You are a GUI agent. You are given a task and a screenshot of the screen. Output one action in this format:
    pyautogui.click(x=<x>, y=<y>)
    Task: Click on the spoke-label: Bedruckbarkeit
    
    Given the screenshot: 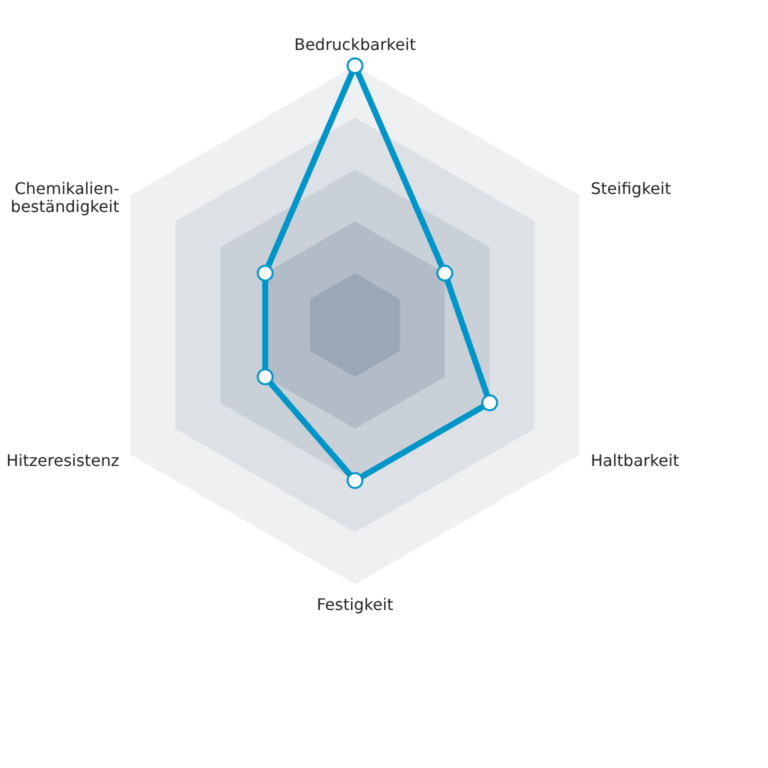 What is the action you would take?
    pyautogui.click(x=355, y=44)
    